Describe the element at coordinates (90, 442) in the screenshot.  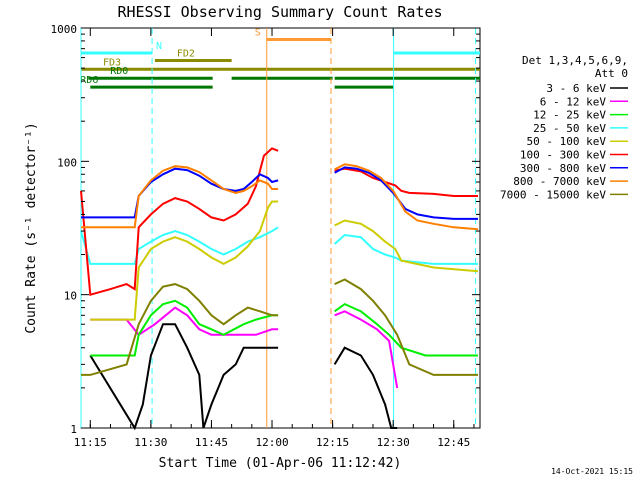
I see `x-tick-label-0: 11:15` at that location.